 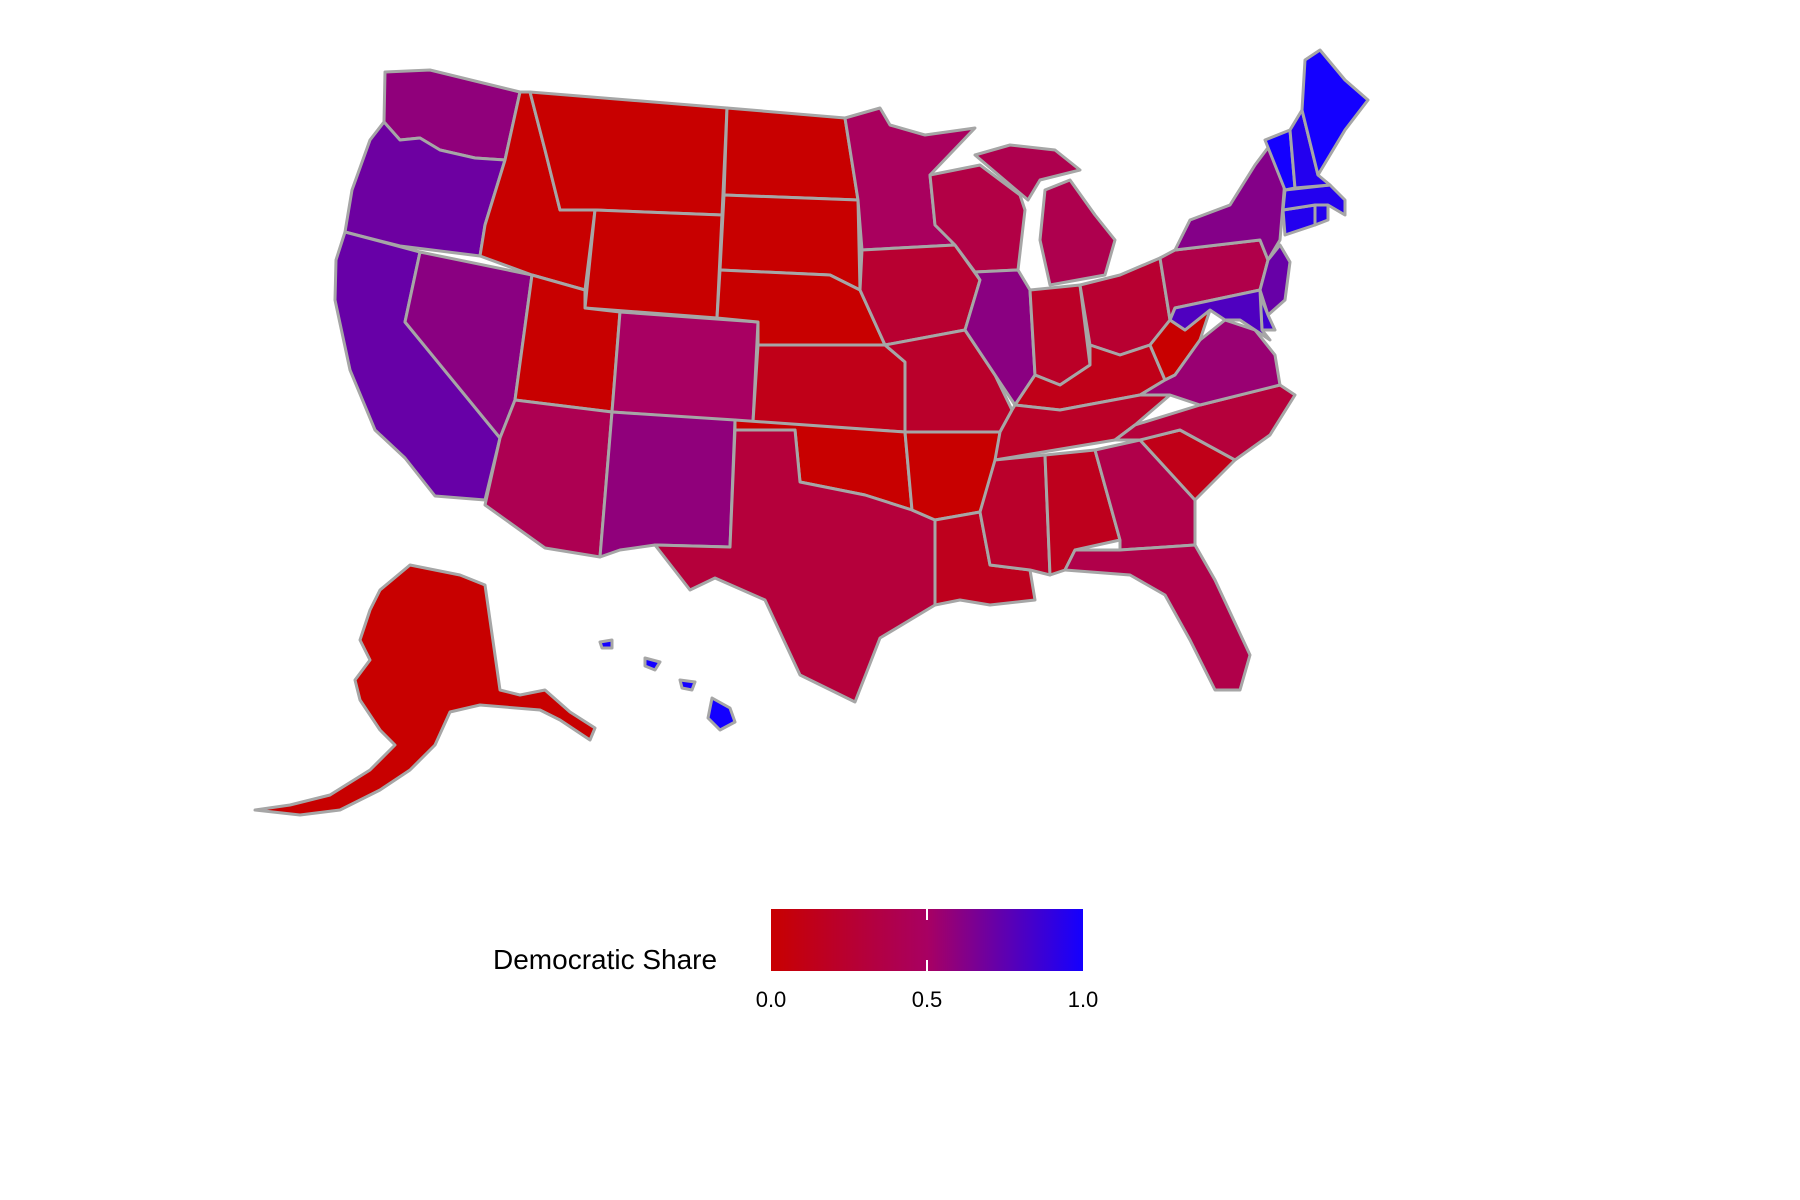 What do you see at coordinates (1314, 200) in the screenshot?
I see `state-ma` at bounding box center [1314, 200].